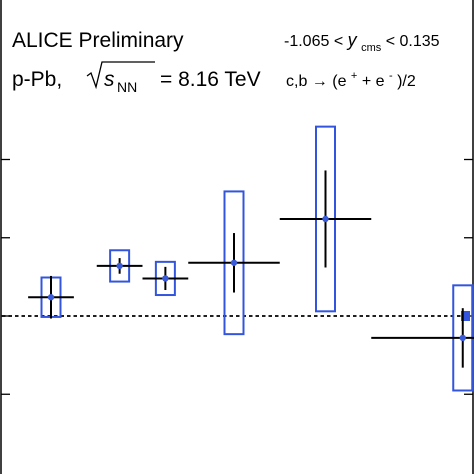  What do you see at coordinates (371, 48) in the screenshot?
I see `rapidity-subscript: cms` at bounding box center [371, 48].